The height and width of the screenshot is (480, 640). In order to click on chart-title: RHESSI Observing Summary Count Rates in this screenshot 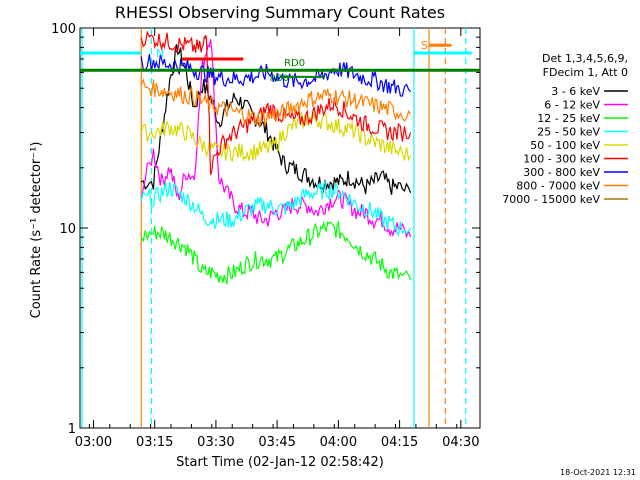, I will do `click(280, 12)`.